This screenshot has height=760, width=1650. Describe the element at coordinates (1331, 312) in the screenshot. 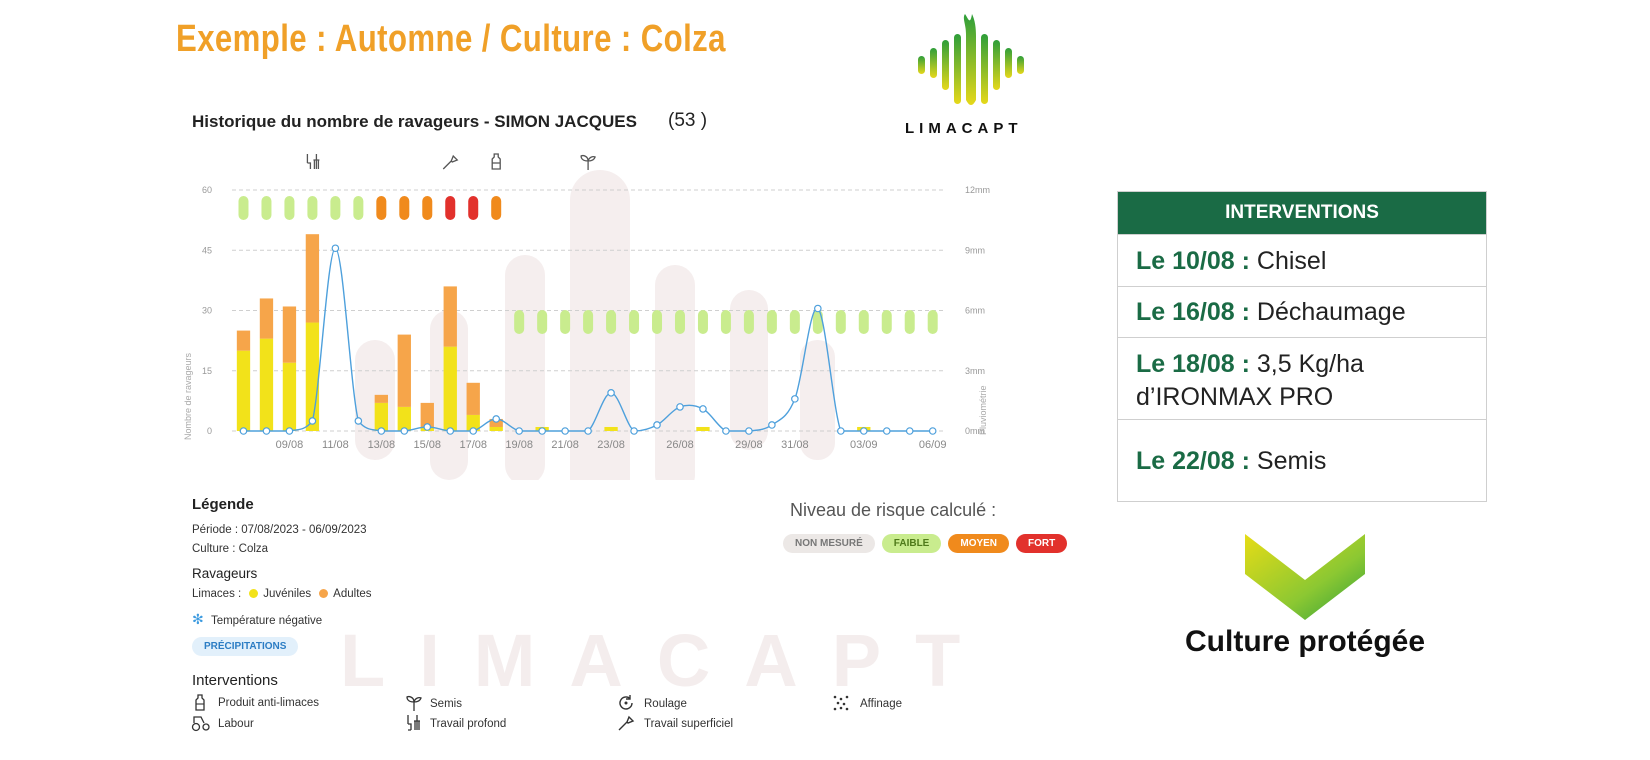

I see `intervention-text: Déchaumage` at that location.